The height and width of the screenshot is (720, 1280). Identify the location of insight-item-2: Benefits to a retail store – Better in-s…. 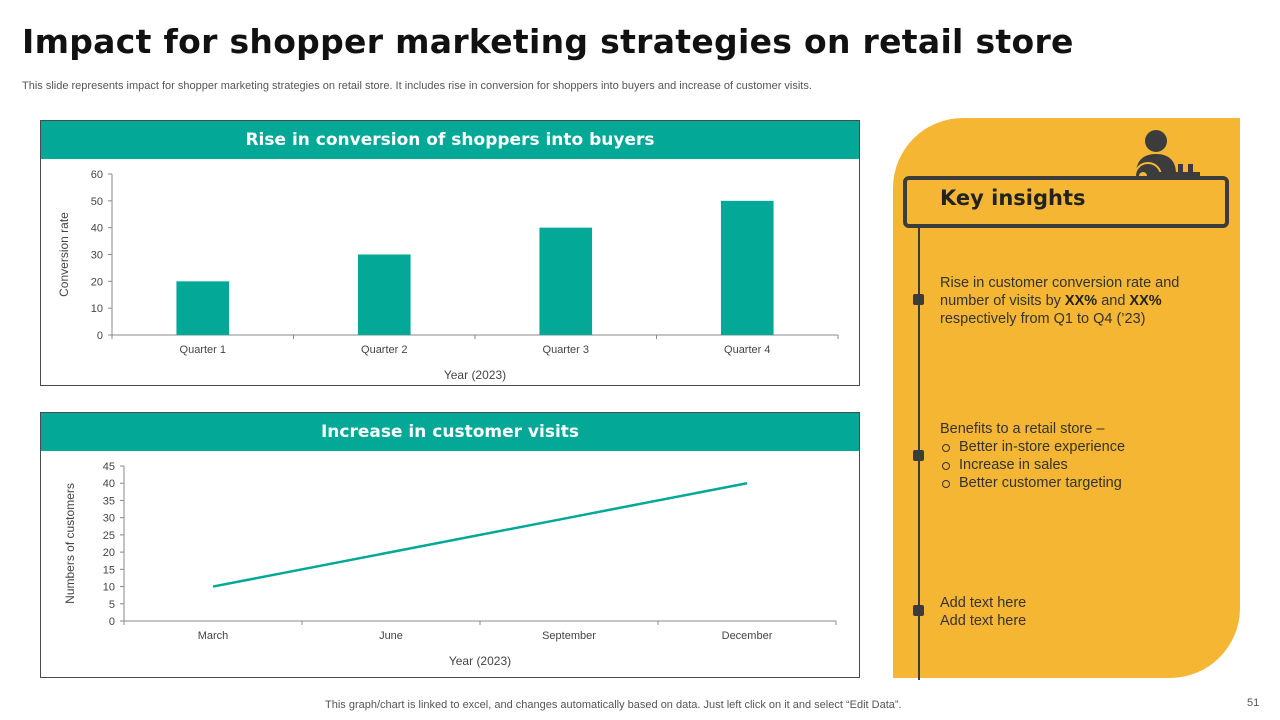
(1032, 456).